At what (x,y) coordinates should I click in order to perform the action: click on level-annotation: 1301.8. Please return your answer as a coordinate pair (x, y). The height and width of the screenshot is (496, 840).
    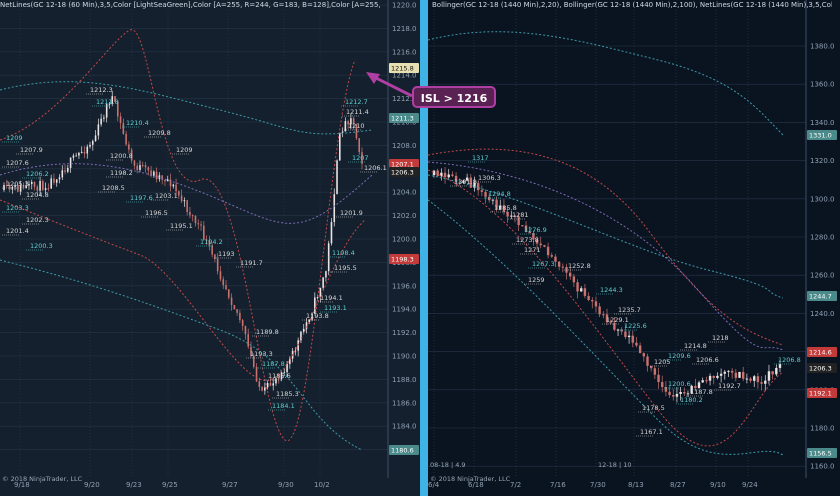
    Looking at the image, I should click on (465, 182).